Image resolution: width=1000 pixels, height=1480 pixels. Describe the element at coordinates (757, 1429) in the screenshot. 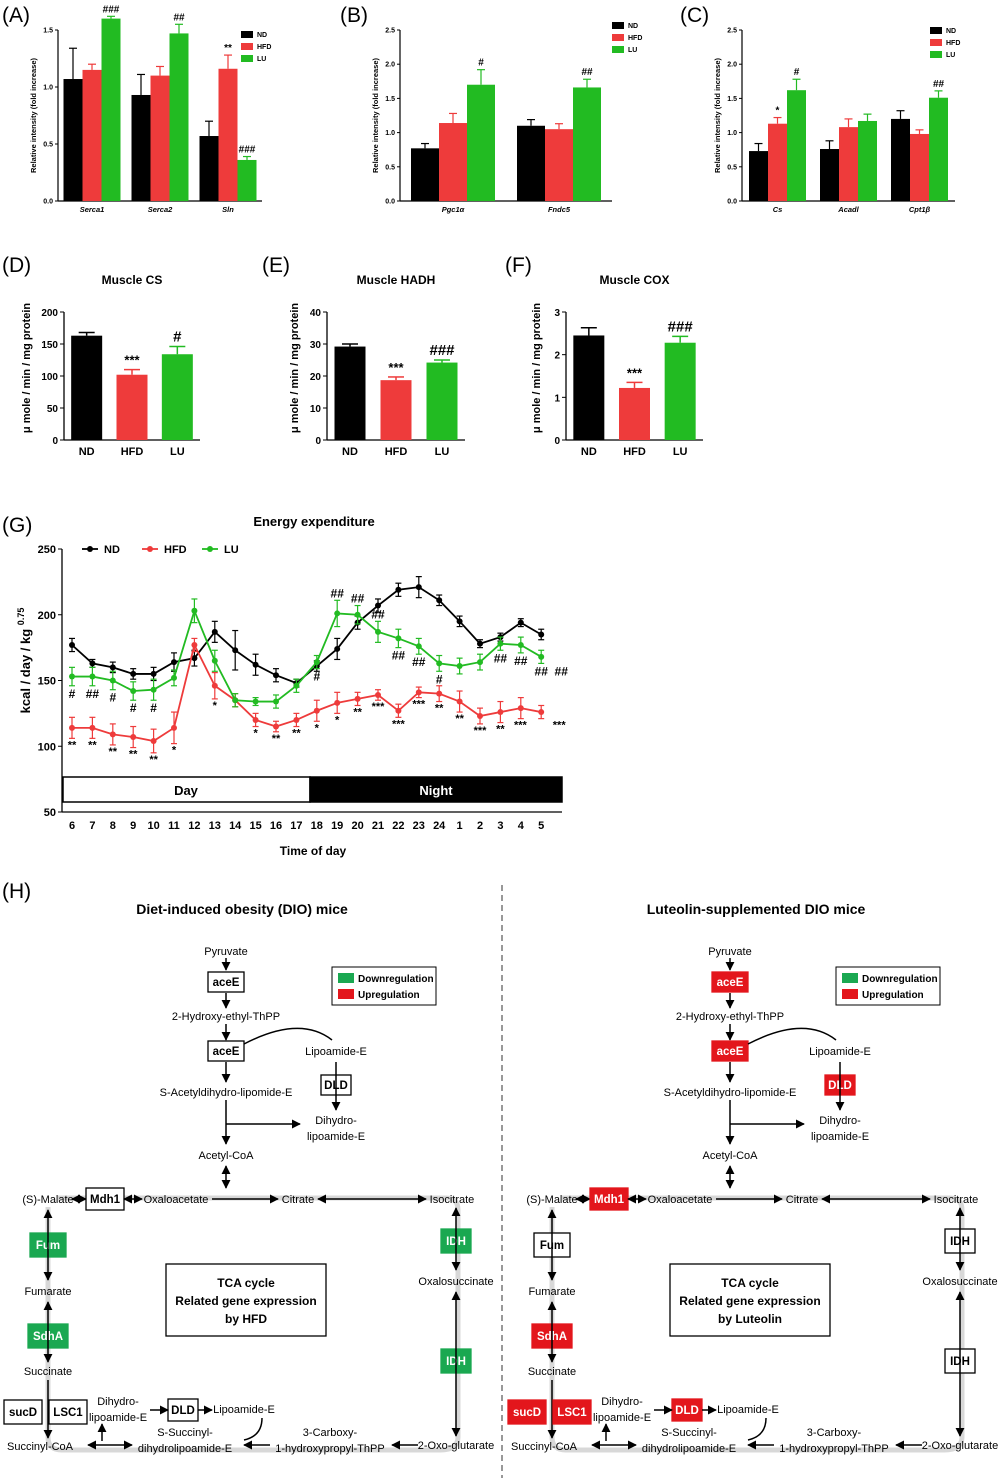

I see `lipoamide-curve` at that location.